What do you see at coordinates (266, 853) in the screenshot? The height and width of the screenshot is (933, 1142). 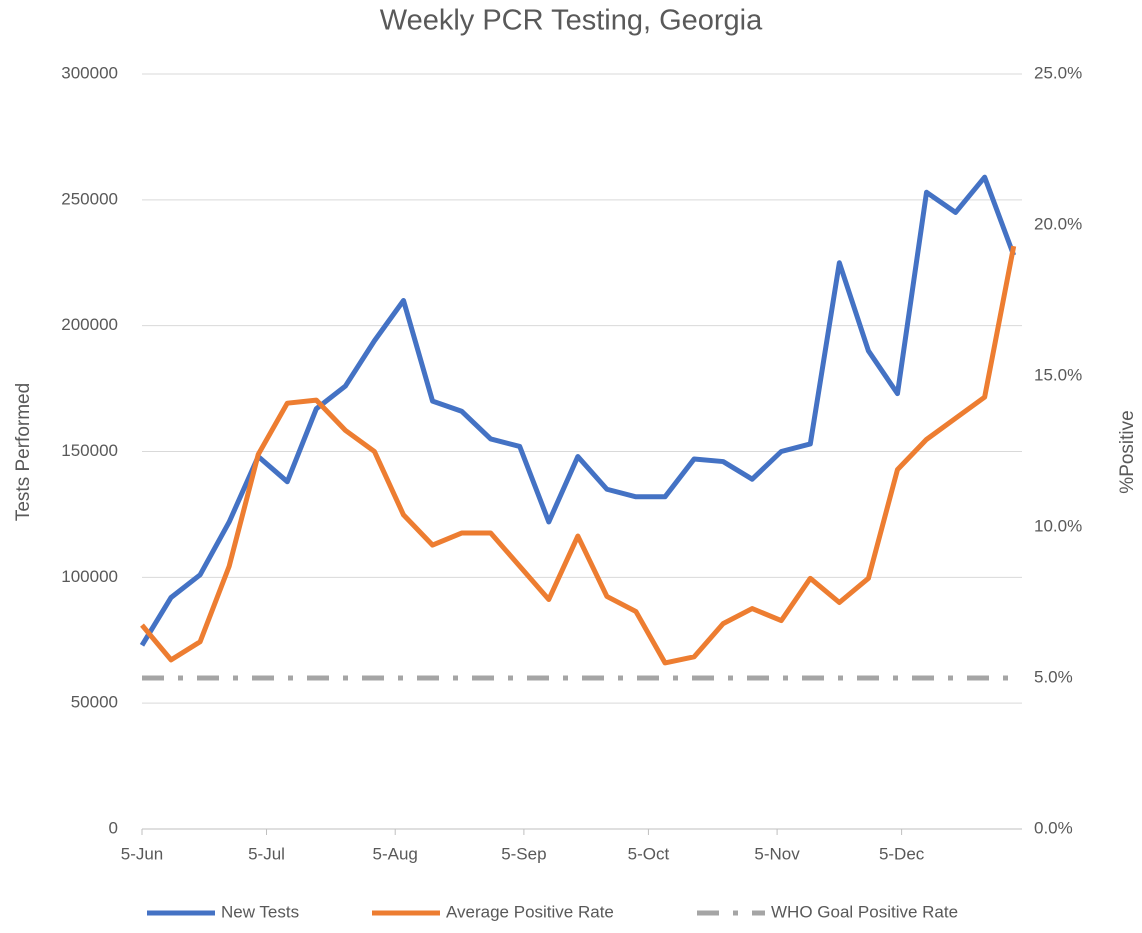 I see `x-tick-label: 5-Jul` at bounding box center [266, 853].